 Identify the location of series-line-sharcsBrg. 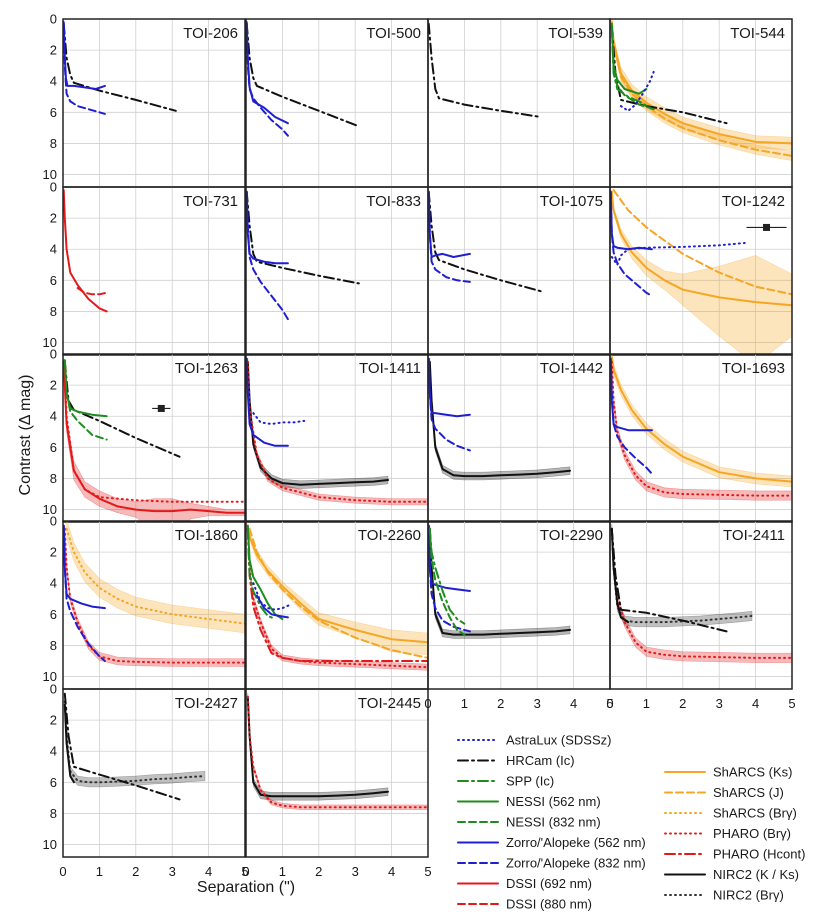
(155, 576).